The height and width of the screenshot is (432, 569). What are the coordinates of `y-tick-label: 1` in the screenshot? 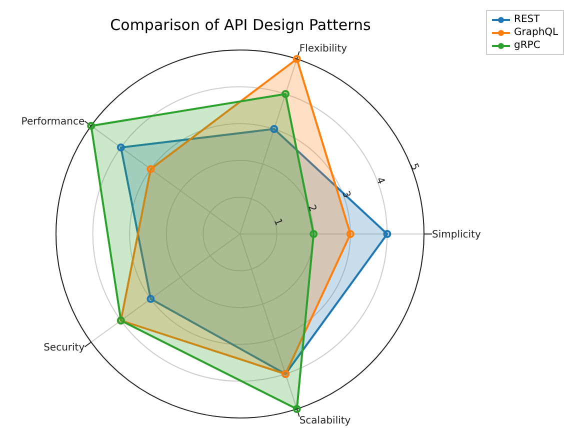 It's located at (277, 222).